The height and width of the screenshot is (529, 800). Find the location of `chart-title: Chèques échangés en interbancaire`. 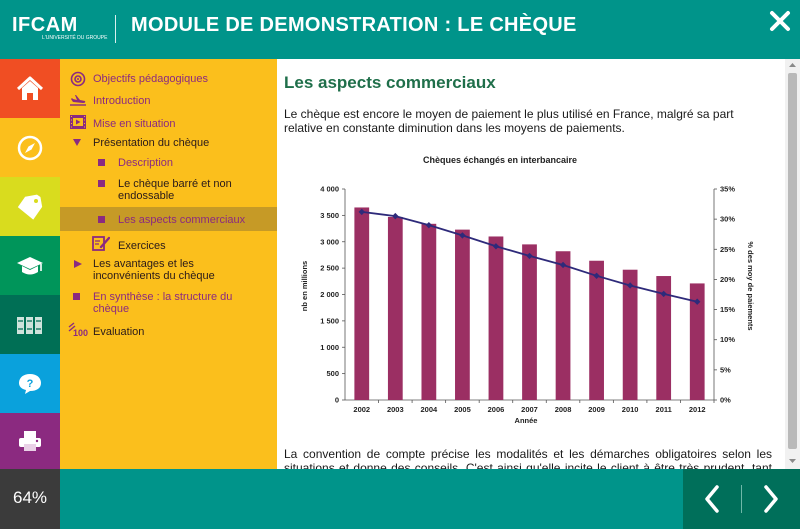

chart-title: Chèques échangés en interbancaire is located at coordinates (500, 160).